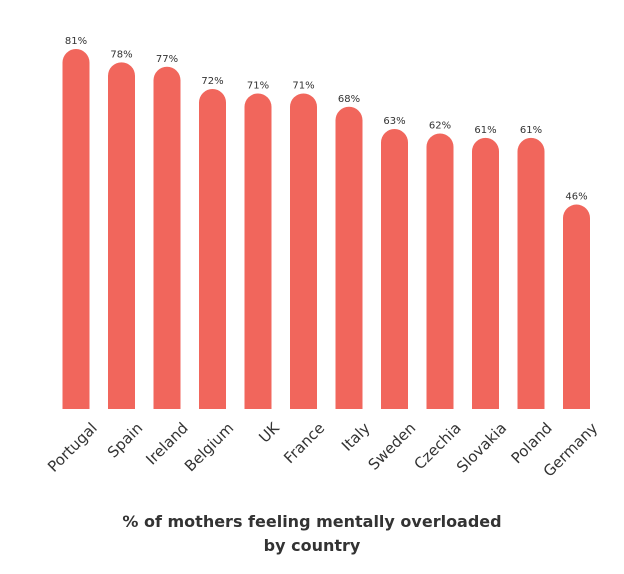  Describe the element at coordinates (167, 238) in the screenshot. I see `bar-ireland` at that location.